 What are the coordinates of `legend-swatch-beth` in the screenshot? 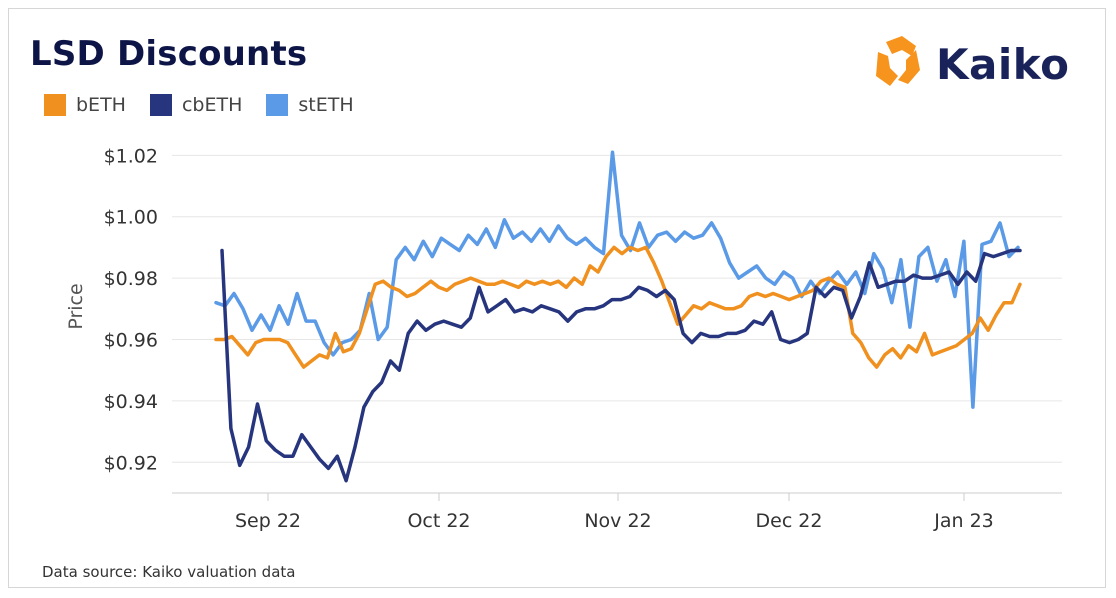 It's located at (55, 105).